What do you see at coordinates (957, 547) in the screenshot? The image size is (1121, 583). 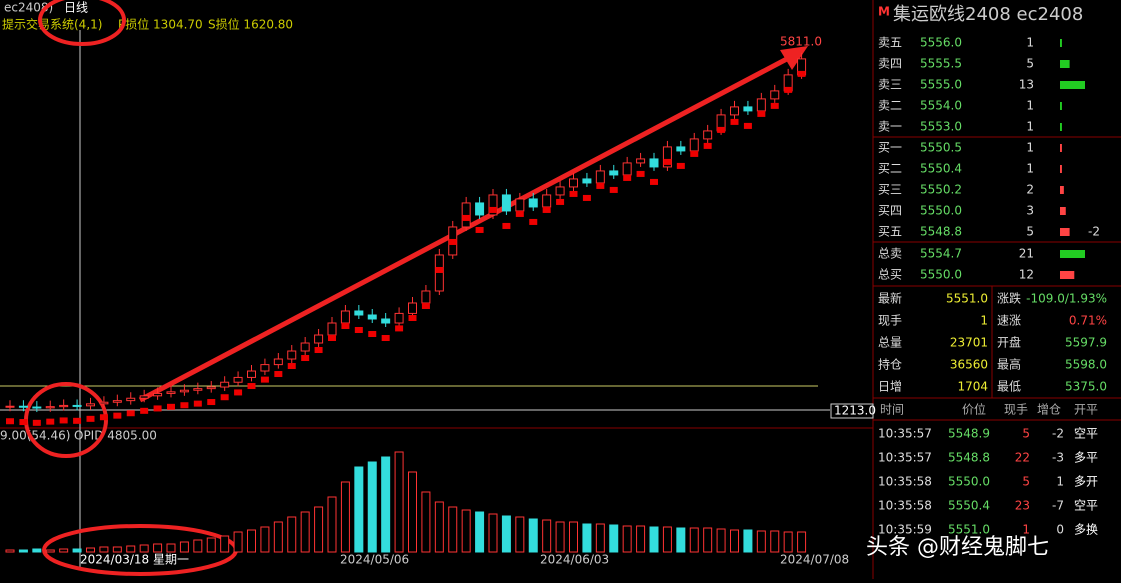 I see `watermark: 头条 @财经鬼脚七` at bounding box center [957, 547].